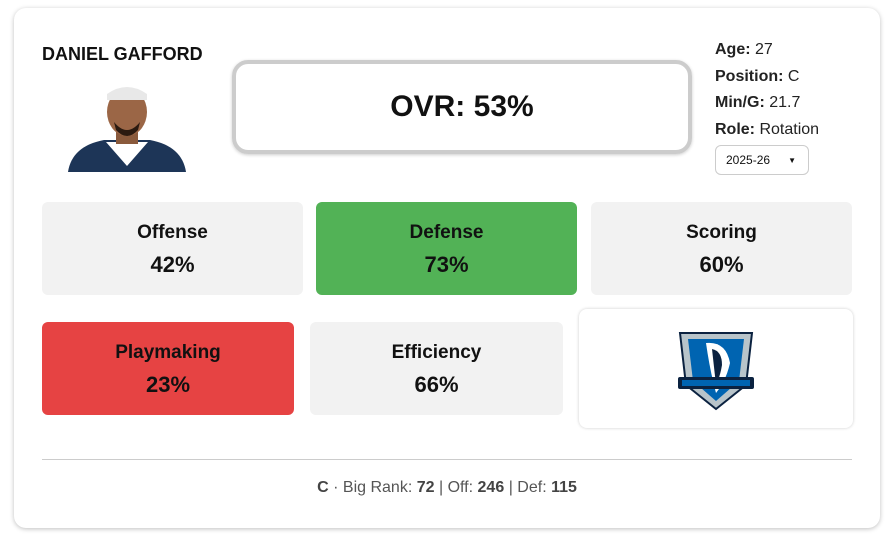 The image size is (887, 541). I want to click on overall-rating: OVR: 53%, so click(462, 107).